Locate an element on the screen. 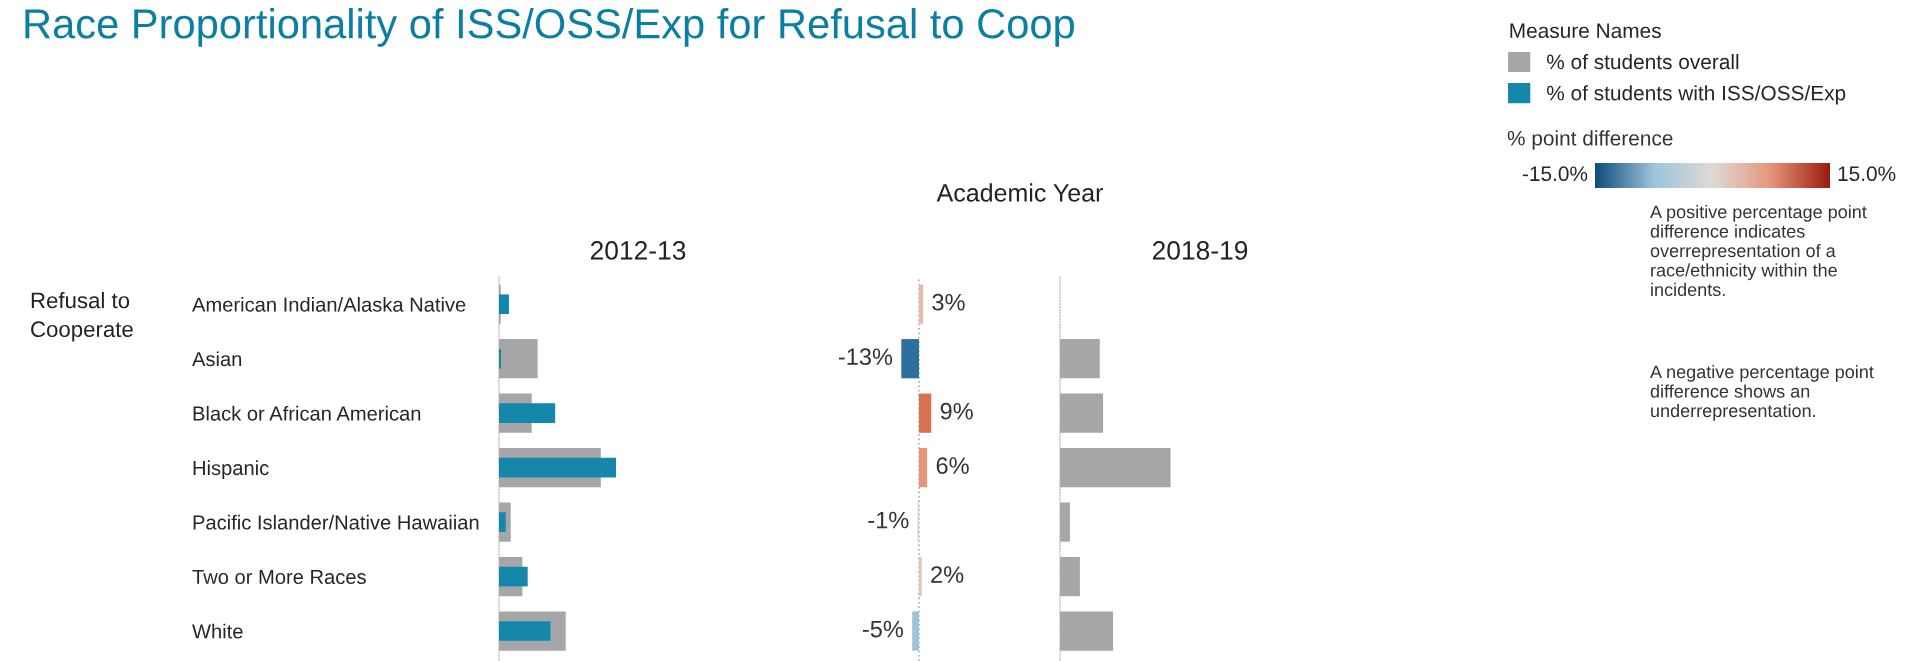 This screenshot has height=661, width=1907. color-bar-label: 15.0% is located at coordinates (1867, 174).